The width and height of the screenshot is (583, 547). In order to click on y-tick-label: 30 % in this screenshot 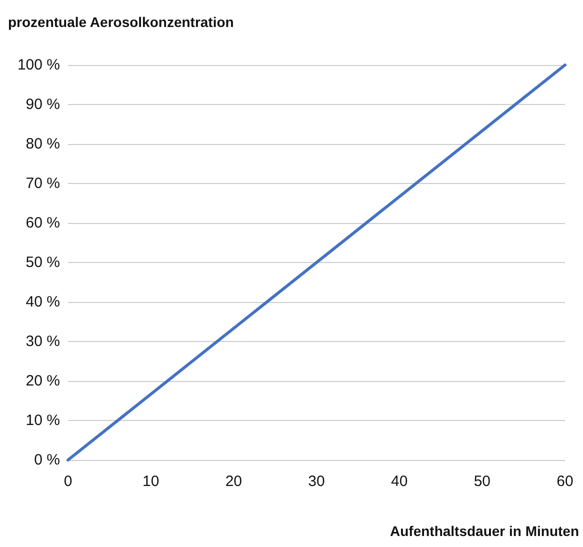, I will do `click(43, 341)`.